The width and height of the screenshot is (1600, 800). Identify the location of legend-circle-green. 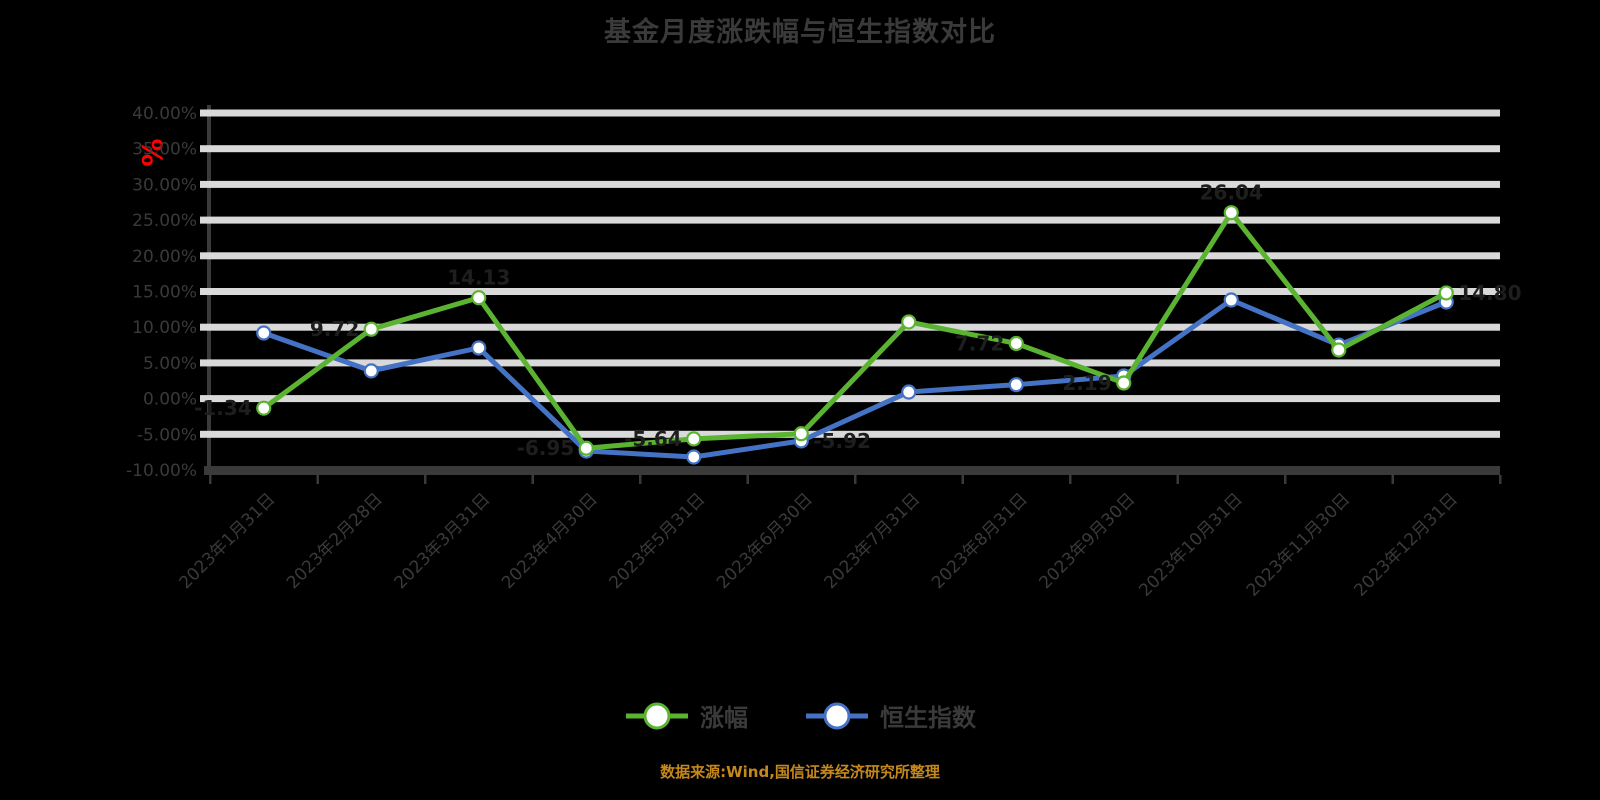
(657, 715).